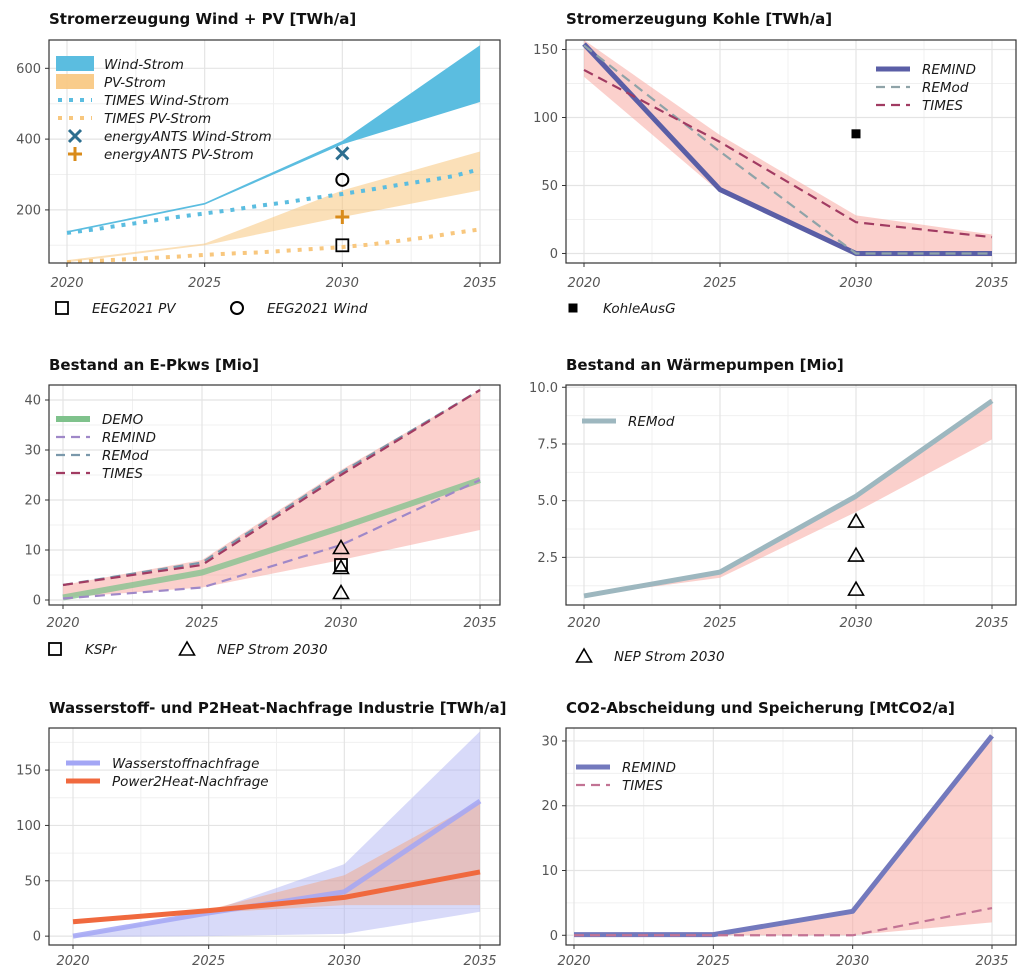 Image resolution: width=1024 pixels, height=973 pixels. Describe the element at coordinates (101, 650) in the screenshot. I see `bottom-legend-label: KSPr` at that location.